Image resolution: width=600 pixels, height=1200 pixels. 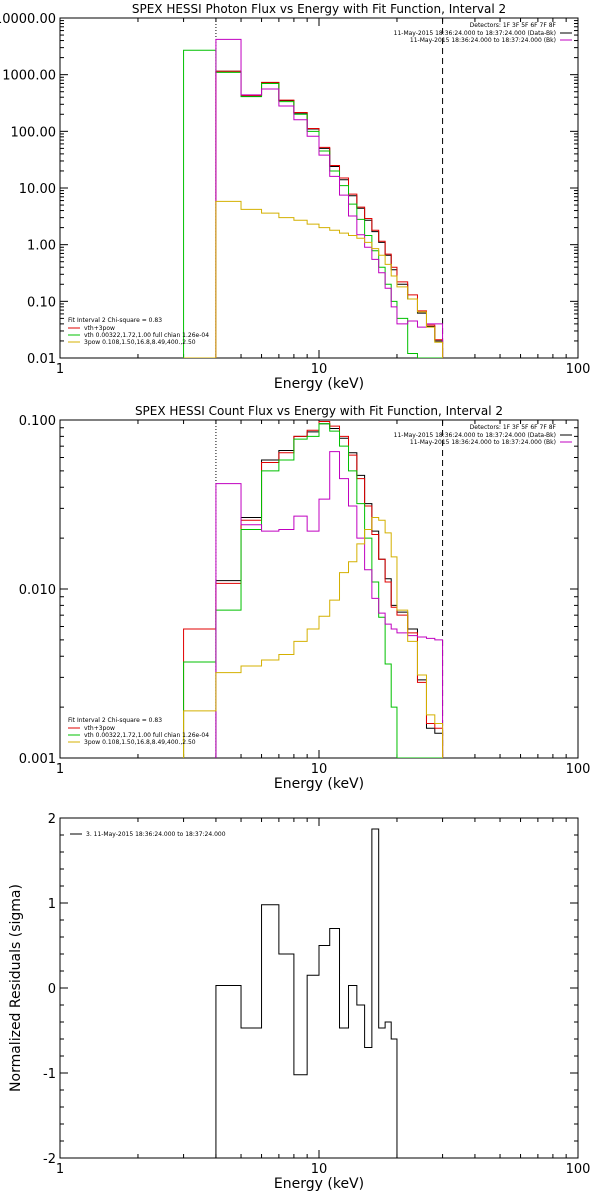 What do you see at coordinates (34, 132) in the screenshot?
I see `y-tick-label: 100.00` at bounding box center [34, 132].